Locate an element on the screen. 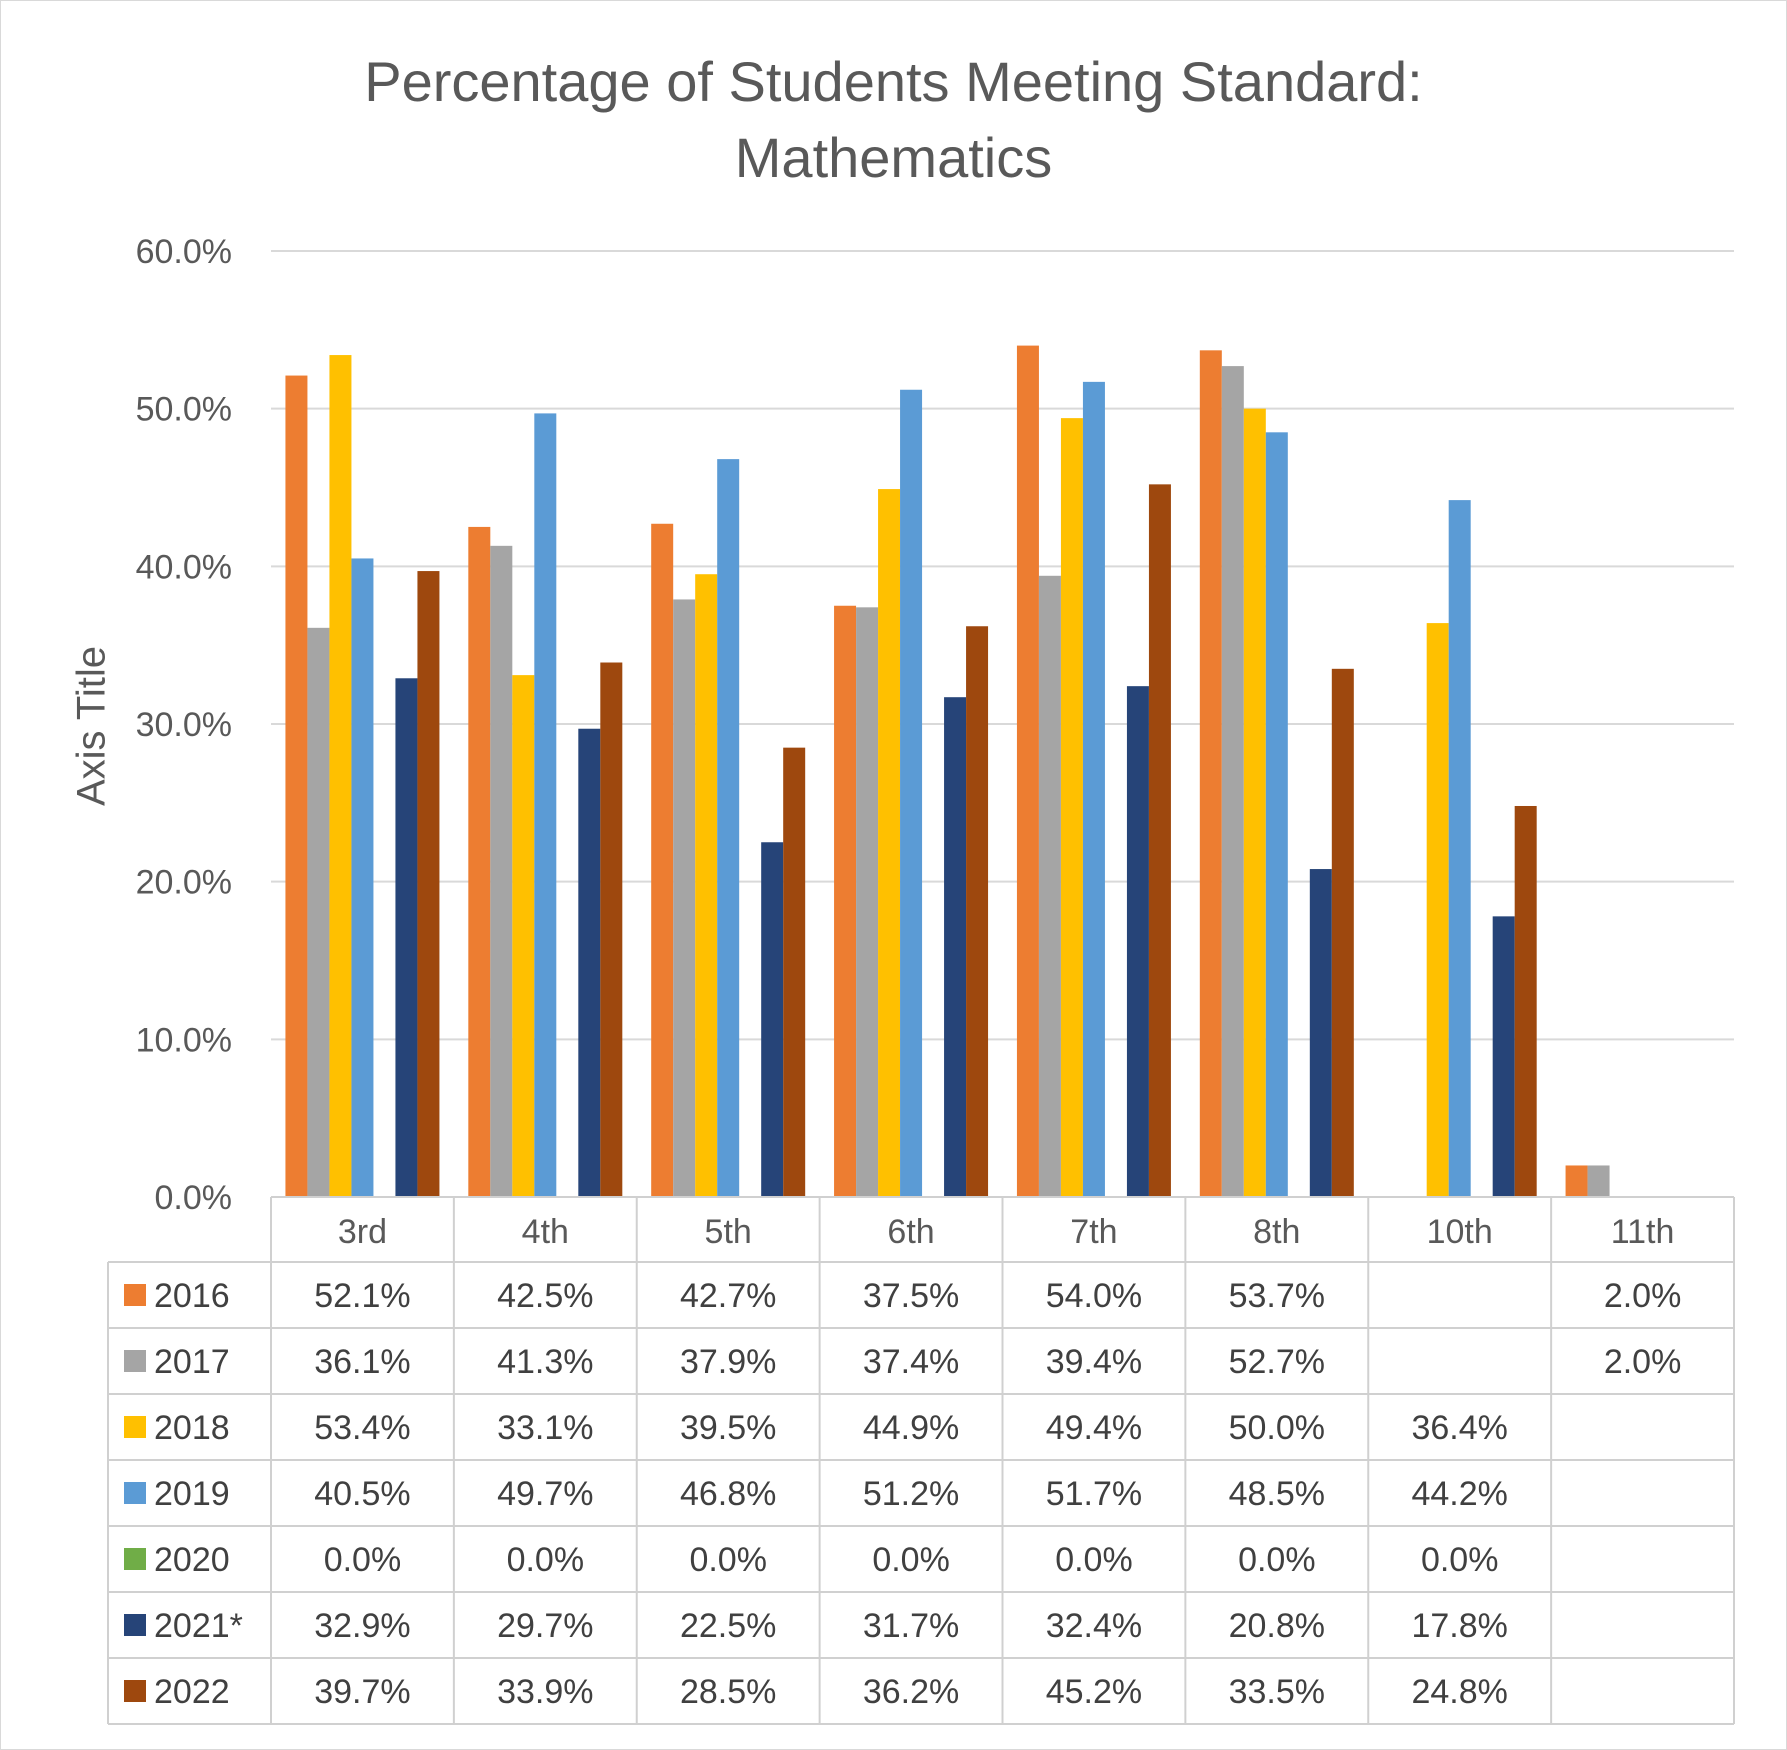  table-cell: 17.8% is located at coordinates (1459, 1626).